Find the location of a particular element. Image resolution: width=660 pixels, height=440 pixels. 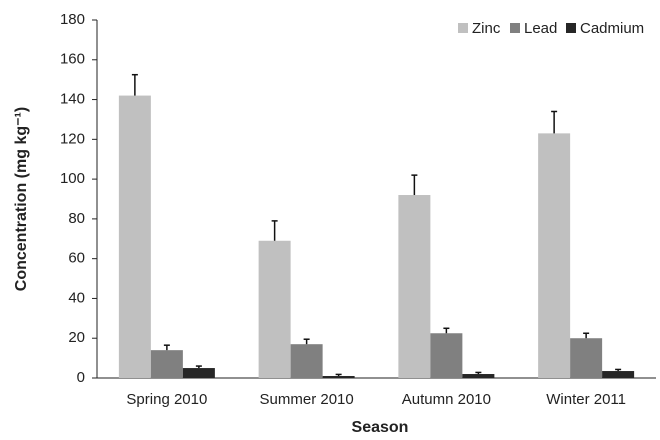

y-tick-label: 120 is located at coordinates (72, 138).